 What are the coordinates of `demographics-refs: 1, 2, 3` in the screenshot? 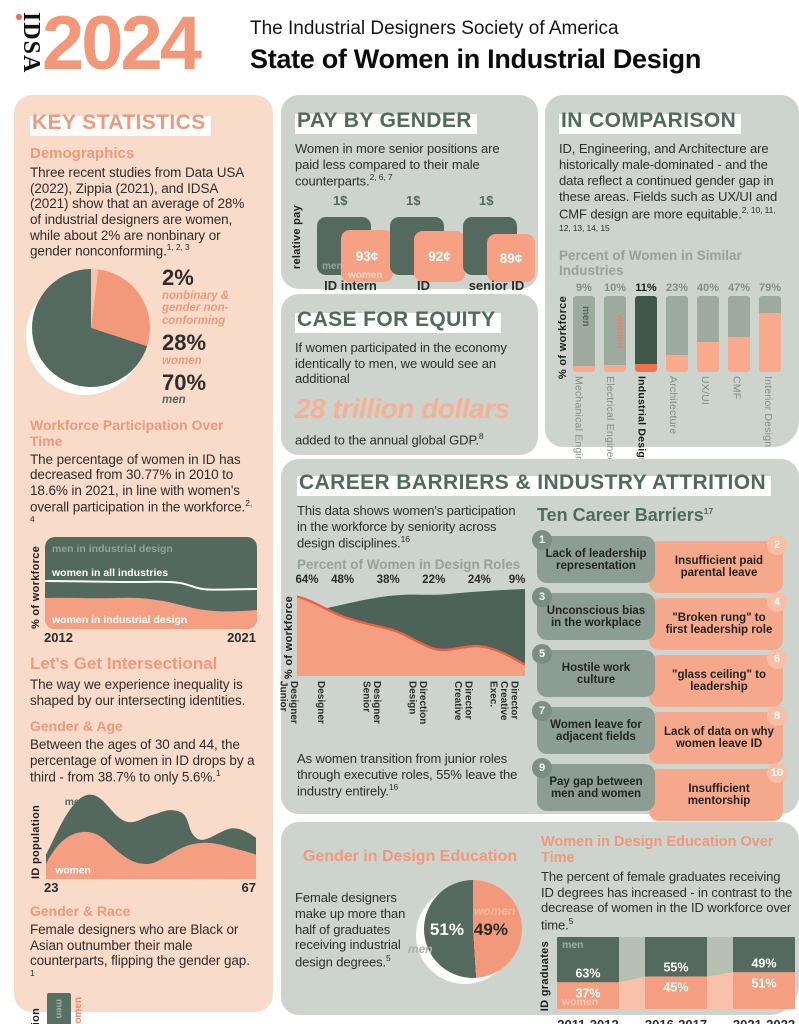 It's located at (178, 247).